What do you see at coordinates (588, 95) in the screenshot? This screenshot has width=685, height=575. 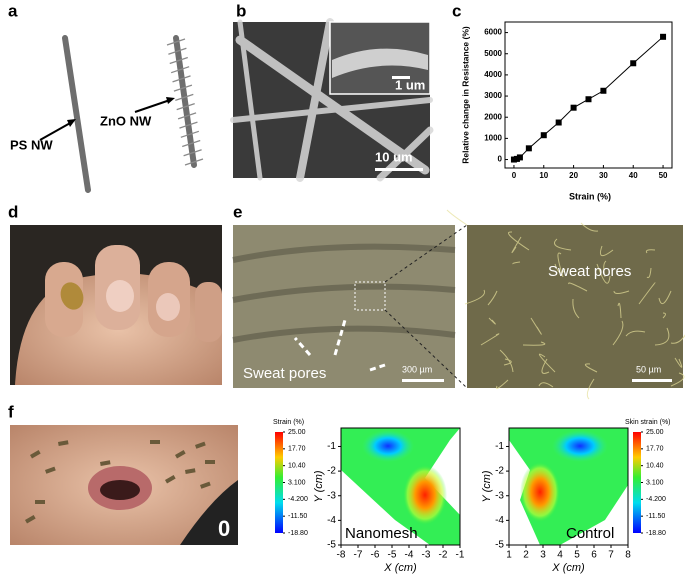 I see `plot-frame` at bounding box center [588, 95].